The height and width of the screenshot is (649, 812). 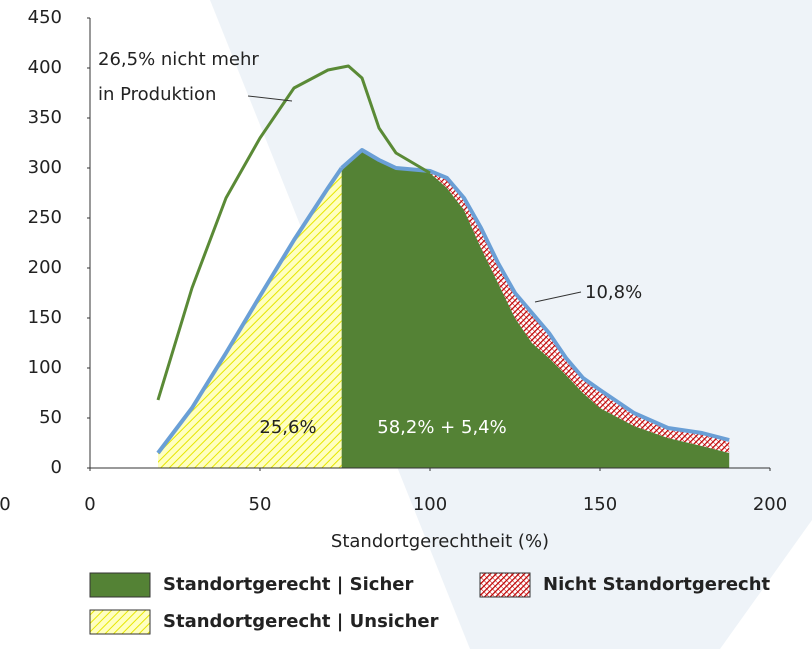 I want to click on x-tick-label: 200, so click(x=770, y=504).